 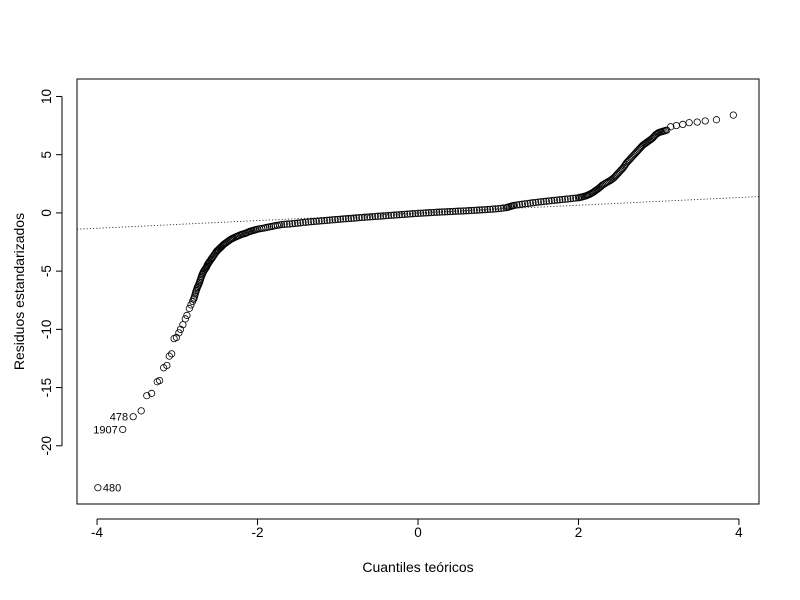 I want to click on y-tick-label: -15, so click(x=46, y=388).